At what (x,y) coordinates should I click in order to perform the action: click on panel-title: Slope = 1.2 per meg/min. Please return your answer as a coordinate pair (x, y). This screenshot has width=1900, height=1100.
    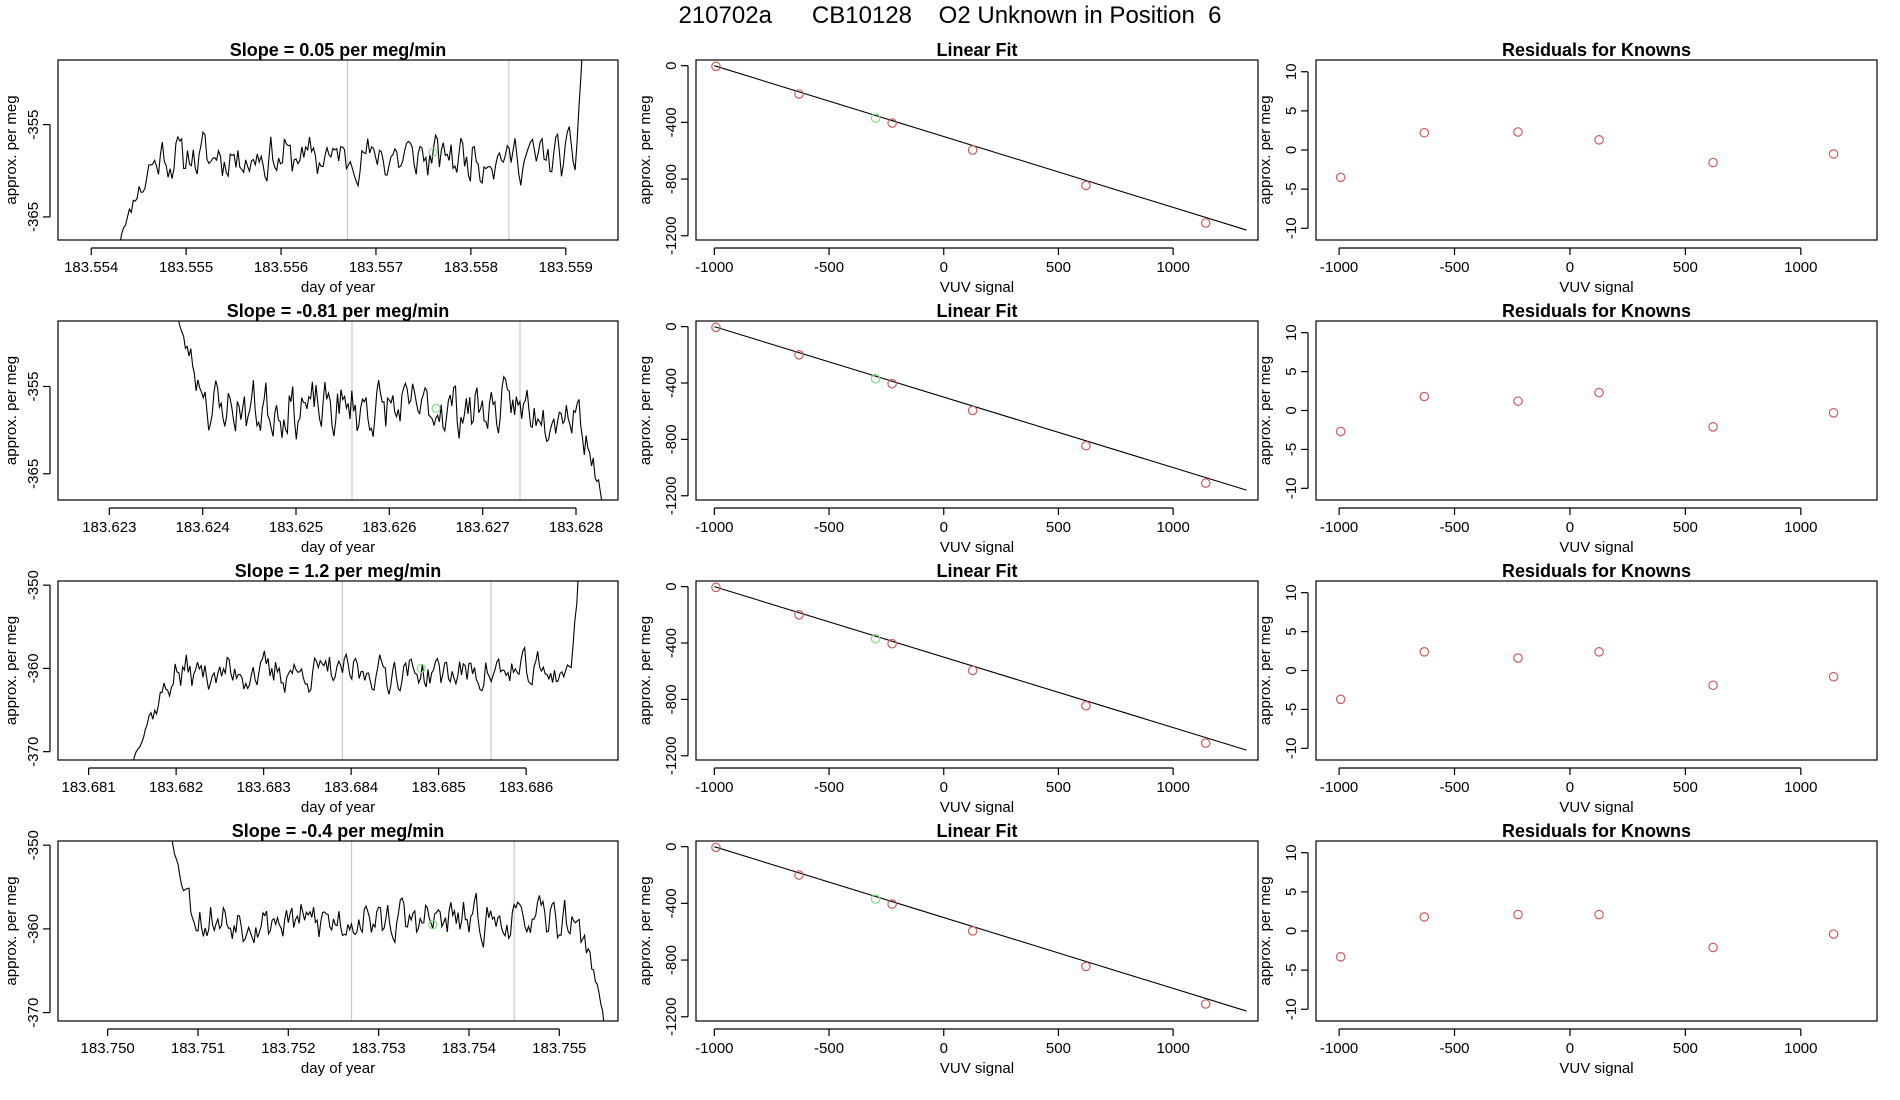
    Looking at the image, I should click on (338, 571).